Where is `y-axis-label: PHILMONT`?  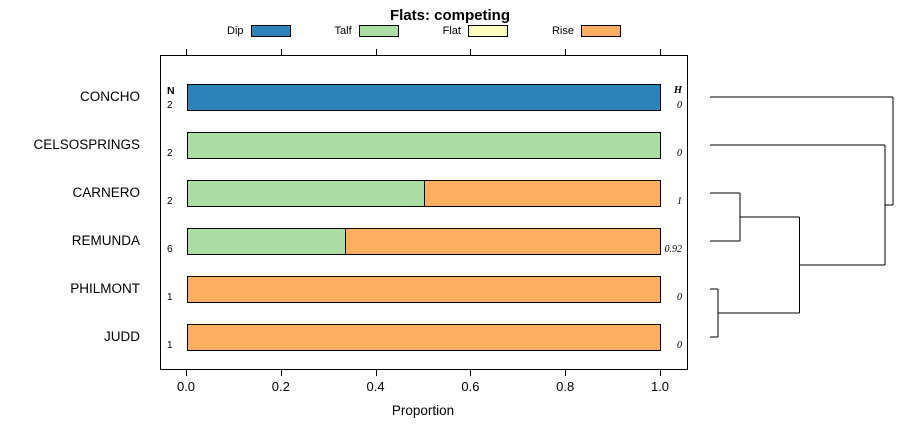
y-axis-label: PHILMONT is located at coordinates (105, 288).